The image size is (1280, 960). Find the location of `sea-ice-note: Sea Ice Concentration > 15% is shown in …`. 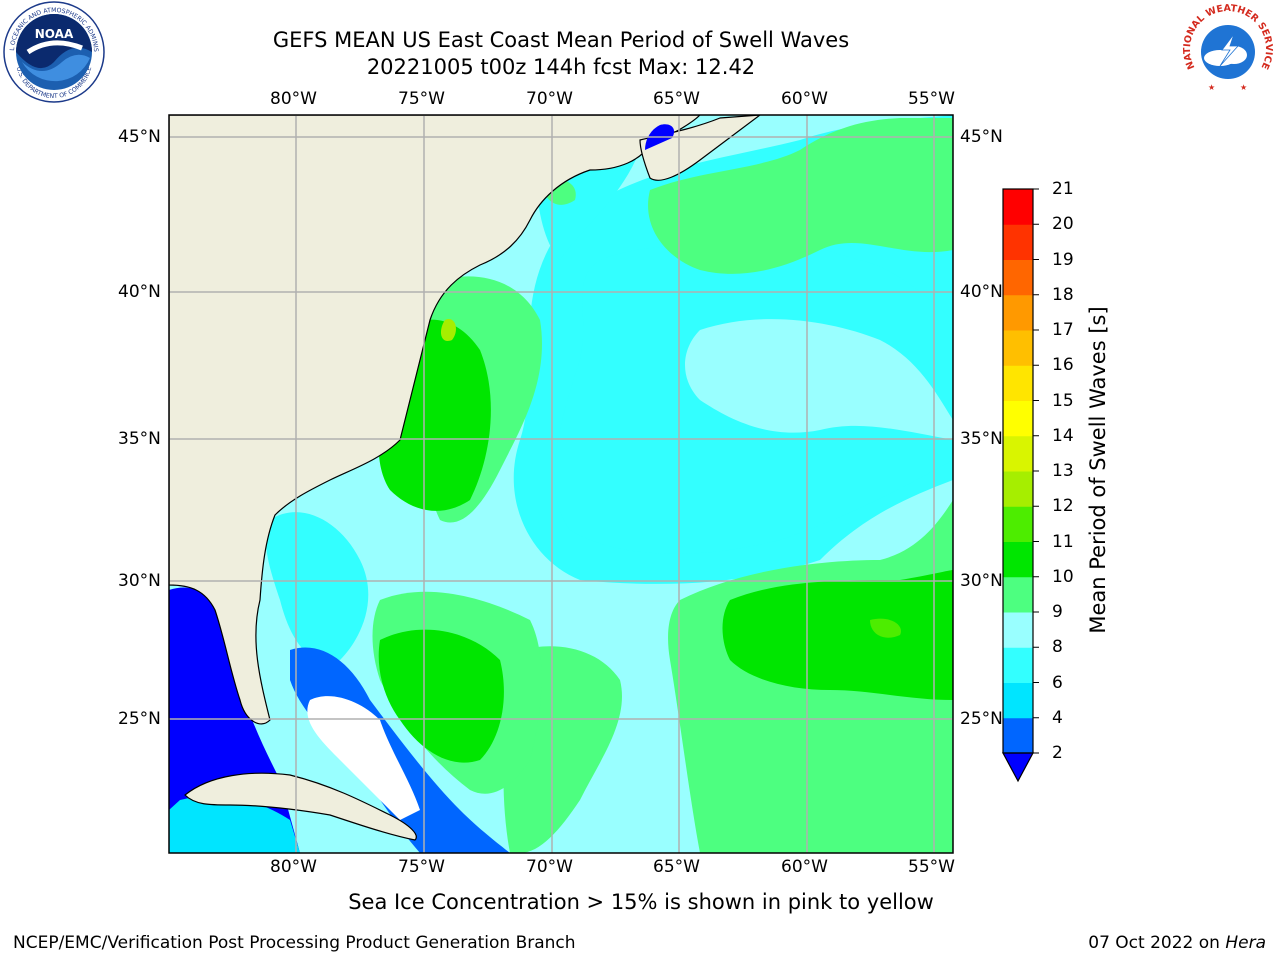

sea-ice-note: Sea Ice Concentration > 15% is shown in … is located at coordinates (641, 902).